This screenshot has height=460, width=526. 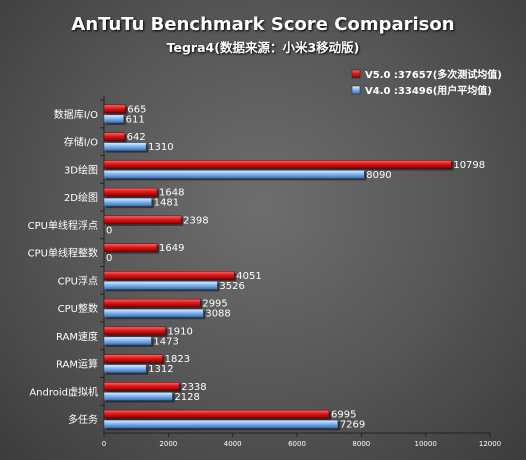 I want to click on data-label: 4051, so click(x=248, y=276).